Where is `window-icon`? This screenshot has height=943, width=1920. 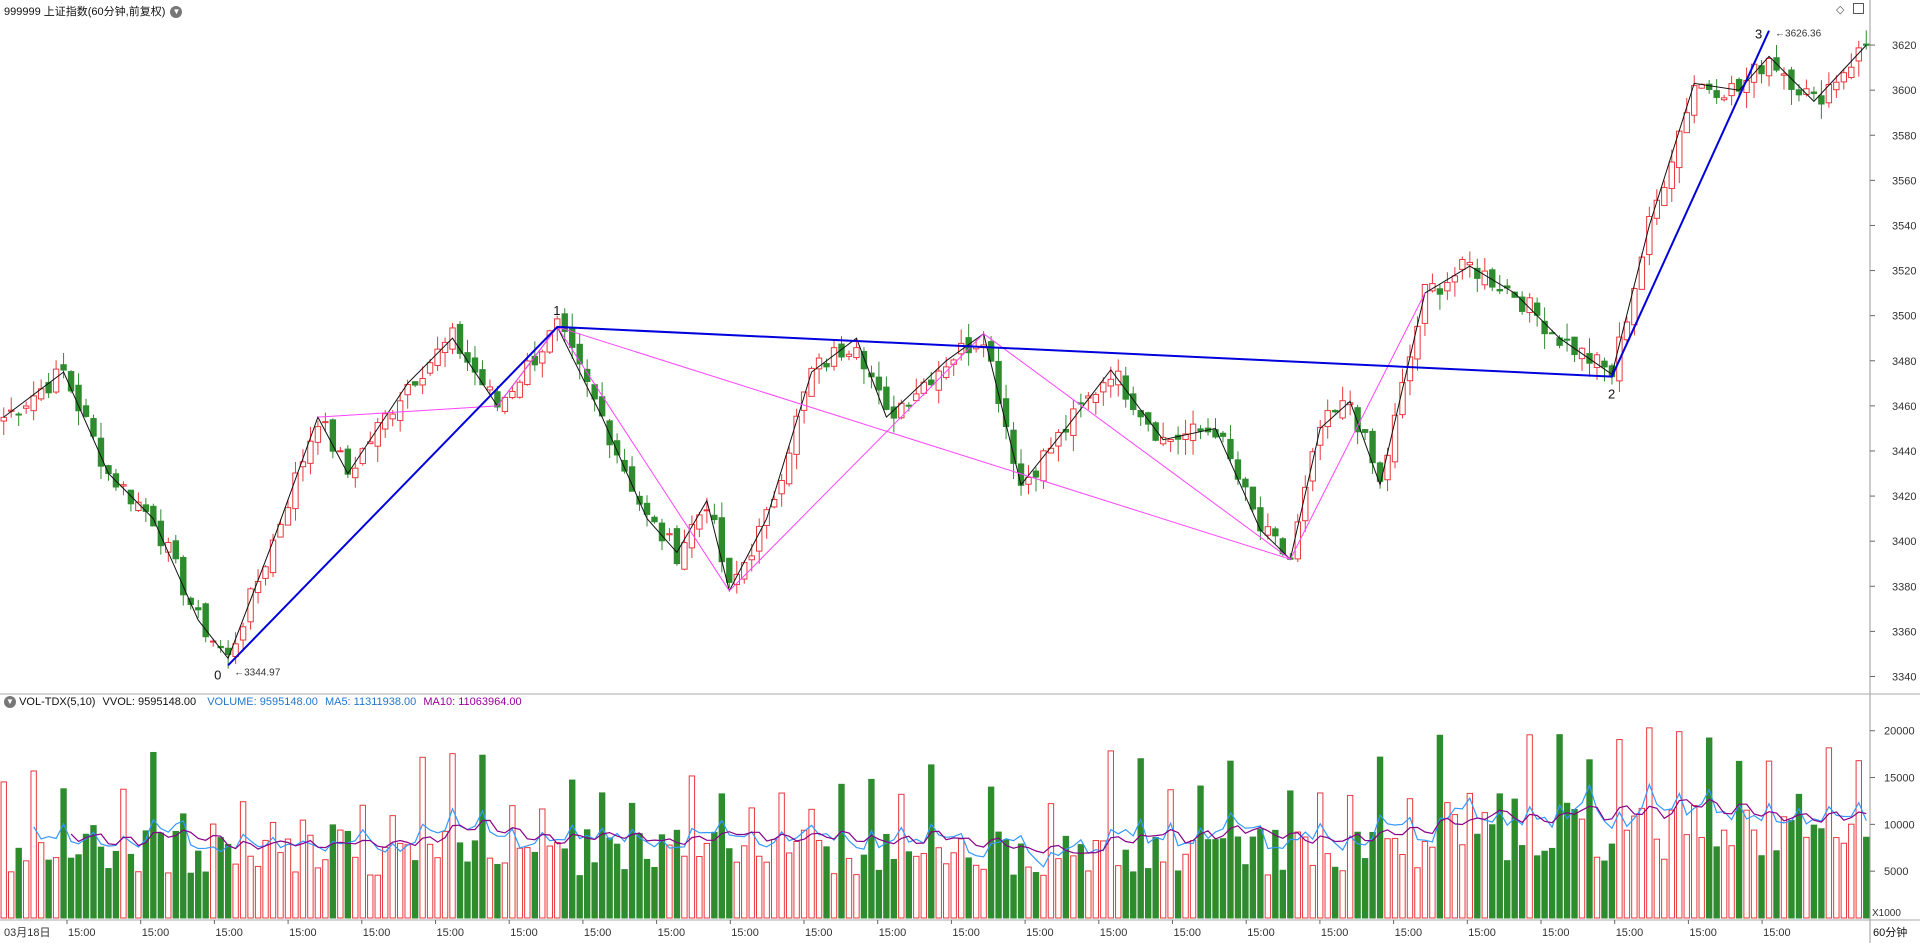
window-icon is located at coordinates (1858, 8).